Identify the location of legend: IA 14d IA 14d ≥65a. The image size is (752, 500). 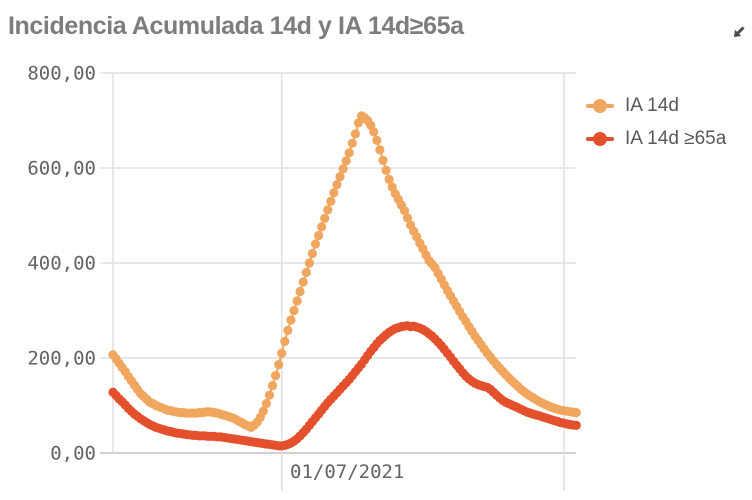
(656, 122).